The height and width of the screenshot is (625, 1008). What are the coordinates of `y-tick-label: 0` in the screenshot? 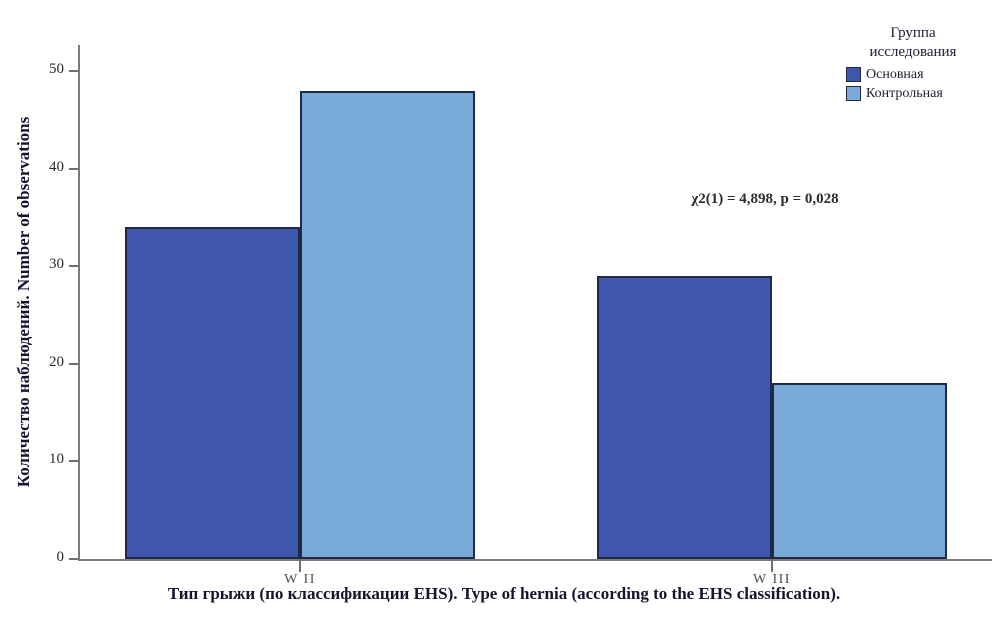 It's located at (60, 557).